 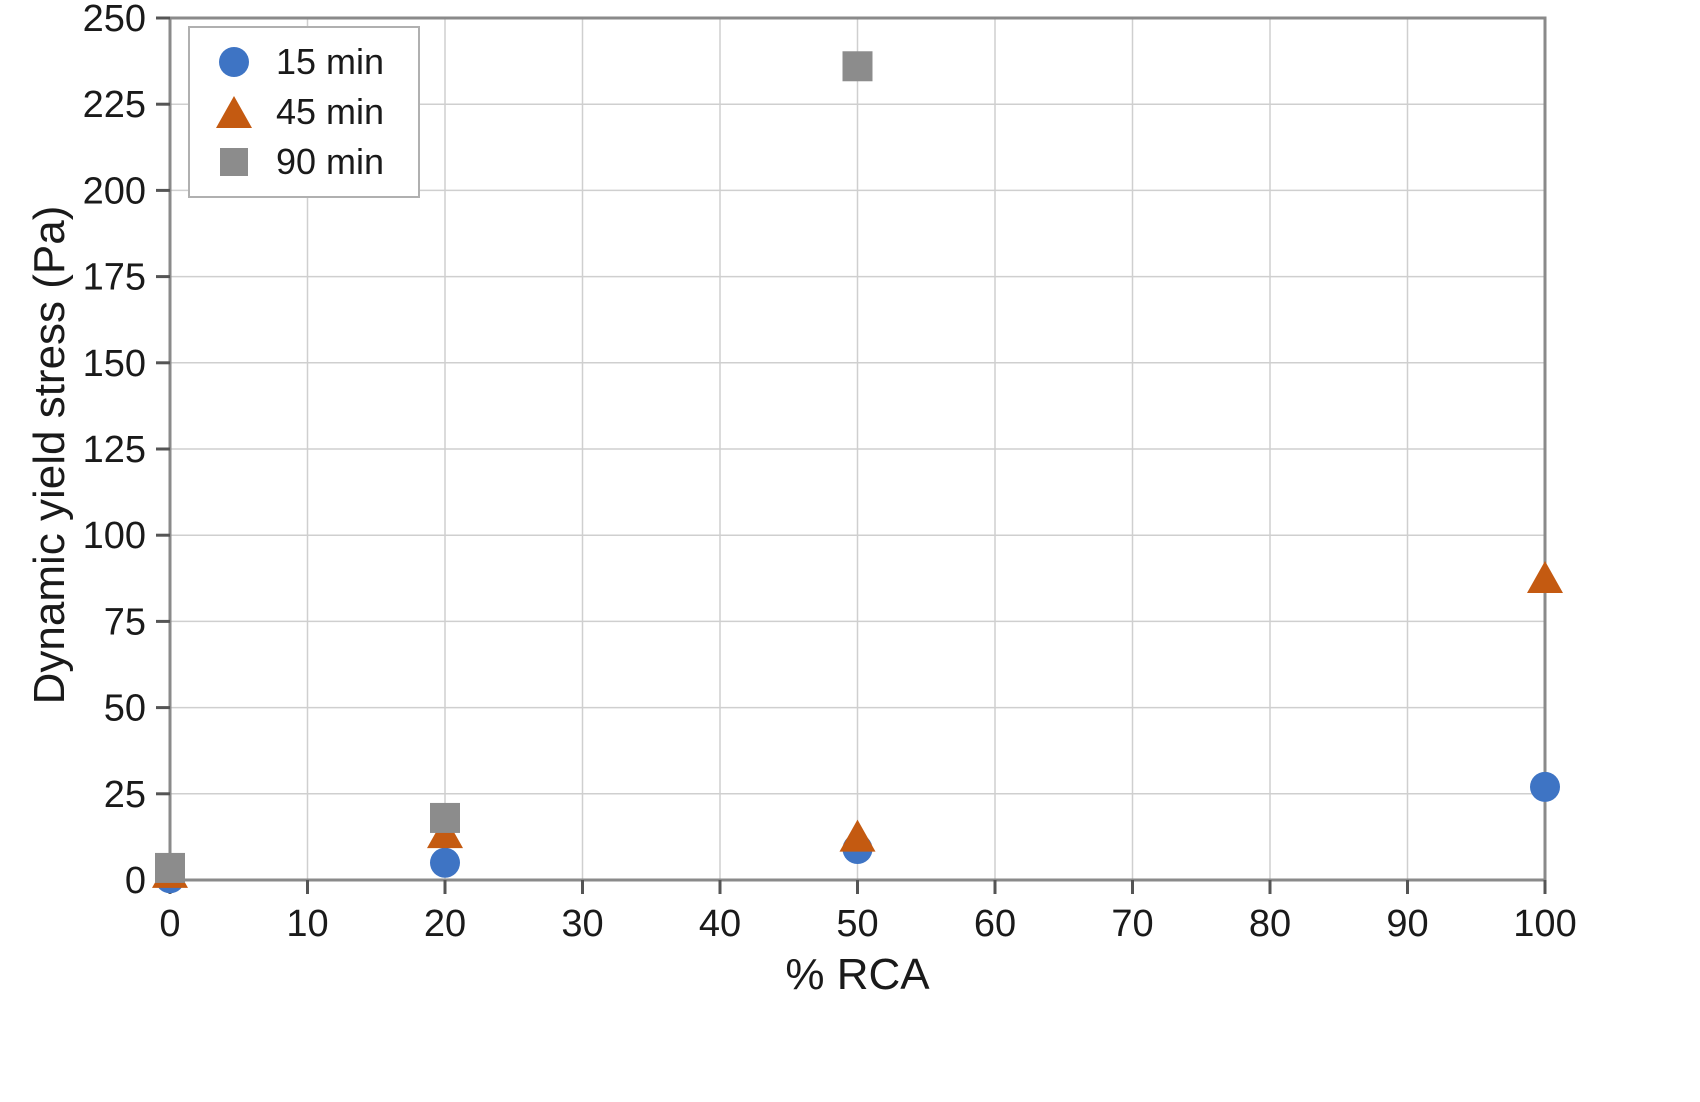 I want to click on y-tick-label: 175, so click(x=114, y=278).